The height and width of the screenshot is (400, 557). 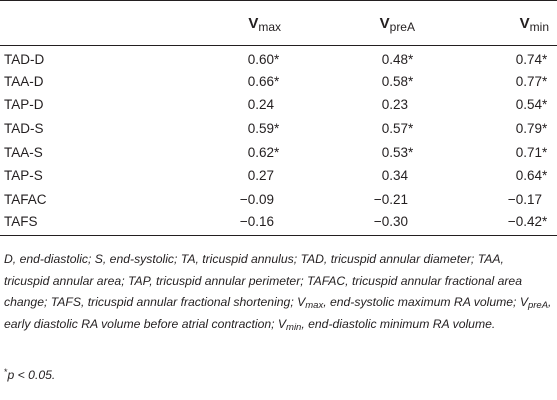 What do you see at coordinates (397, 81) in the screenshot?
I see `cell-value: 0.58*` at bounding box center [397, 81].